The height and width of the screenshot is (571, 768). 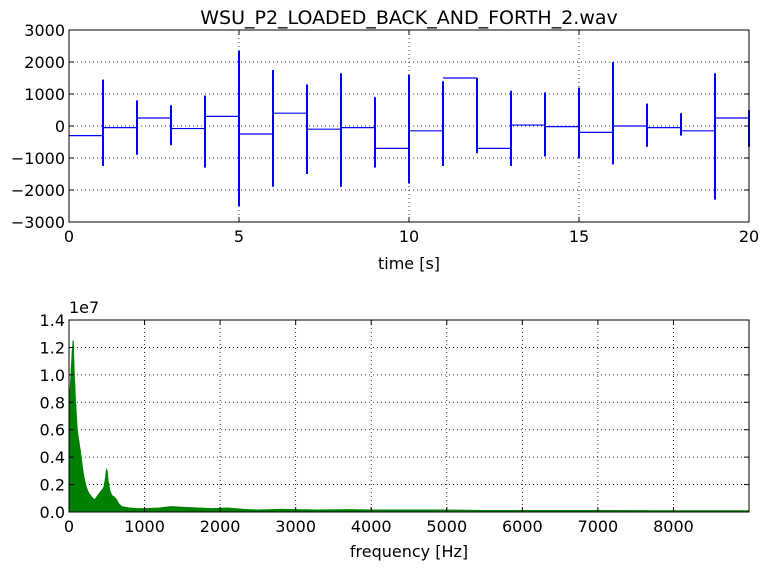 What do you see at coordinates (579, 236) in the screenshot?
I see `waveform-xtick-label: 15` at bounding box center [579, 236].